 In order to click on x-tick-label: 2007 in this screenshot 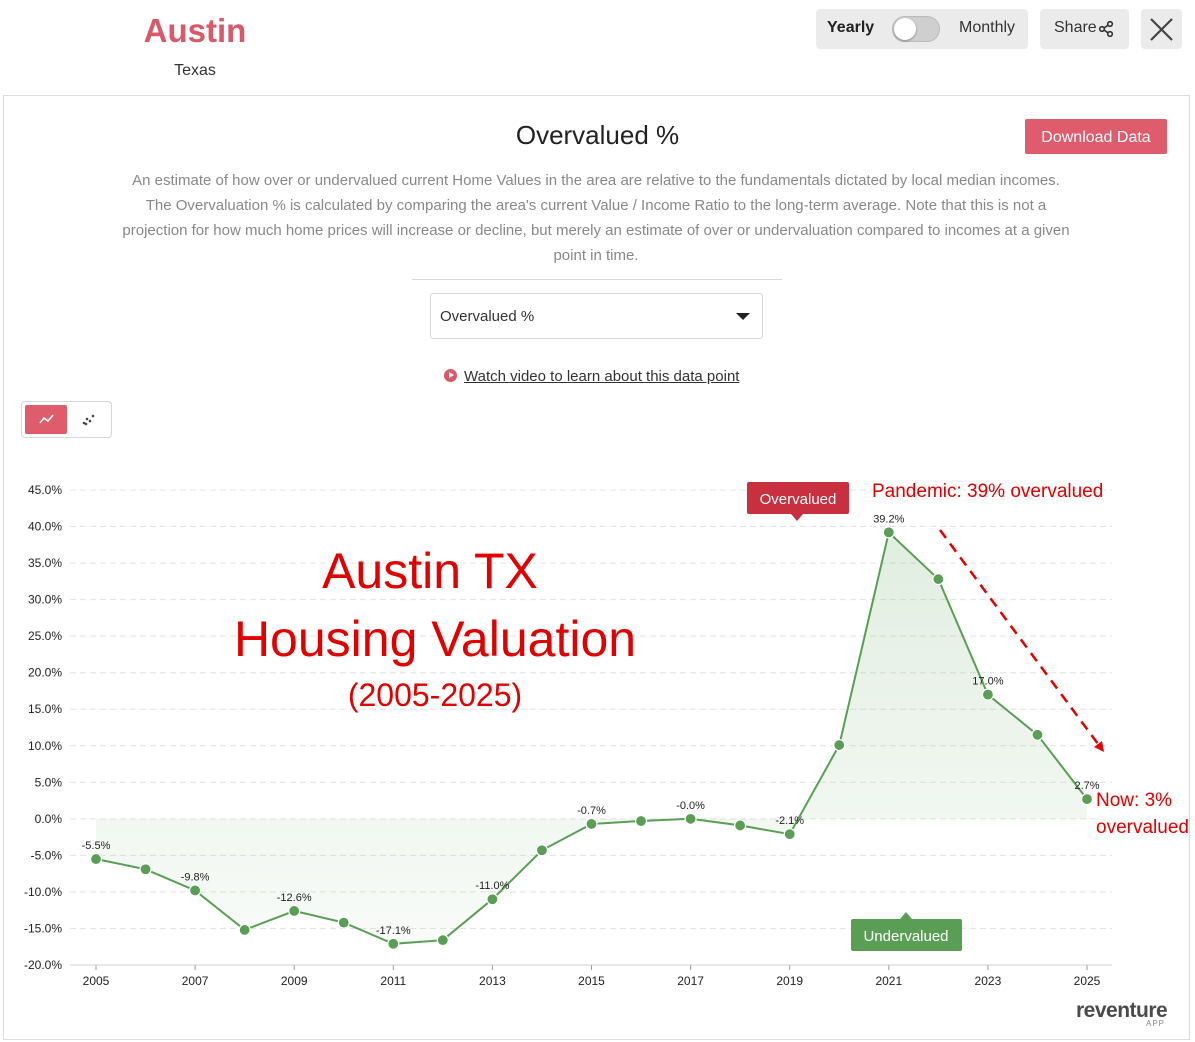, I will do `click(195, 981)`.